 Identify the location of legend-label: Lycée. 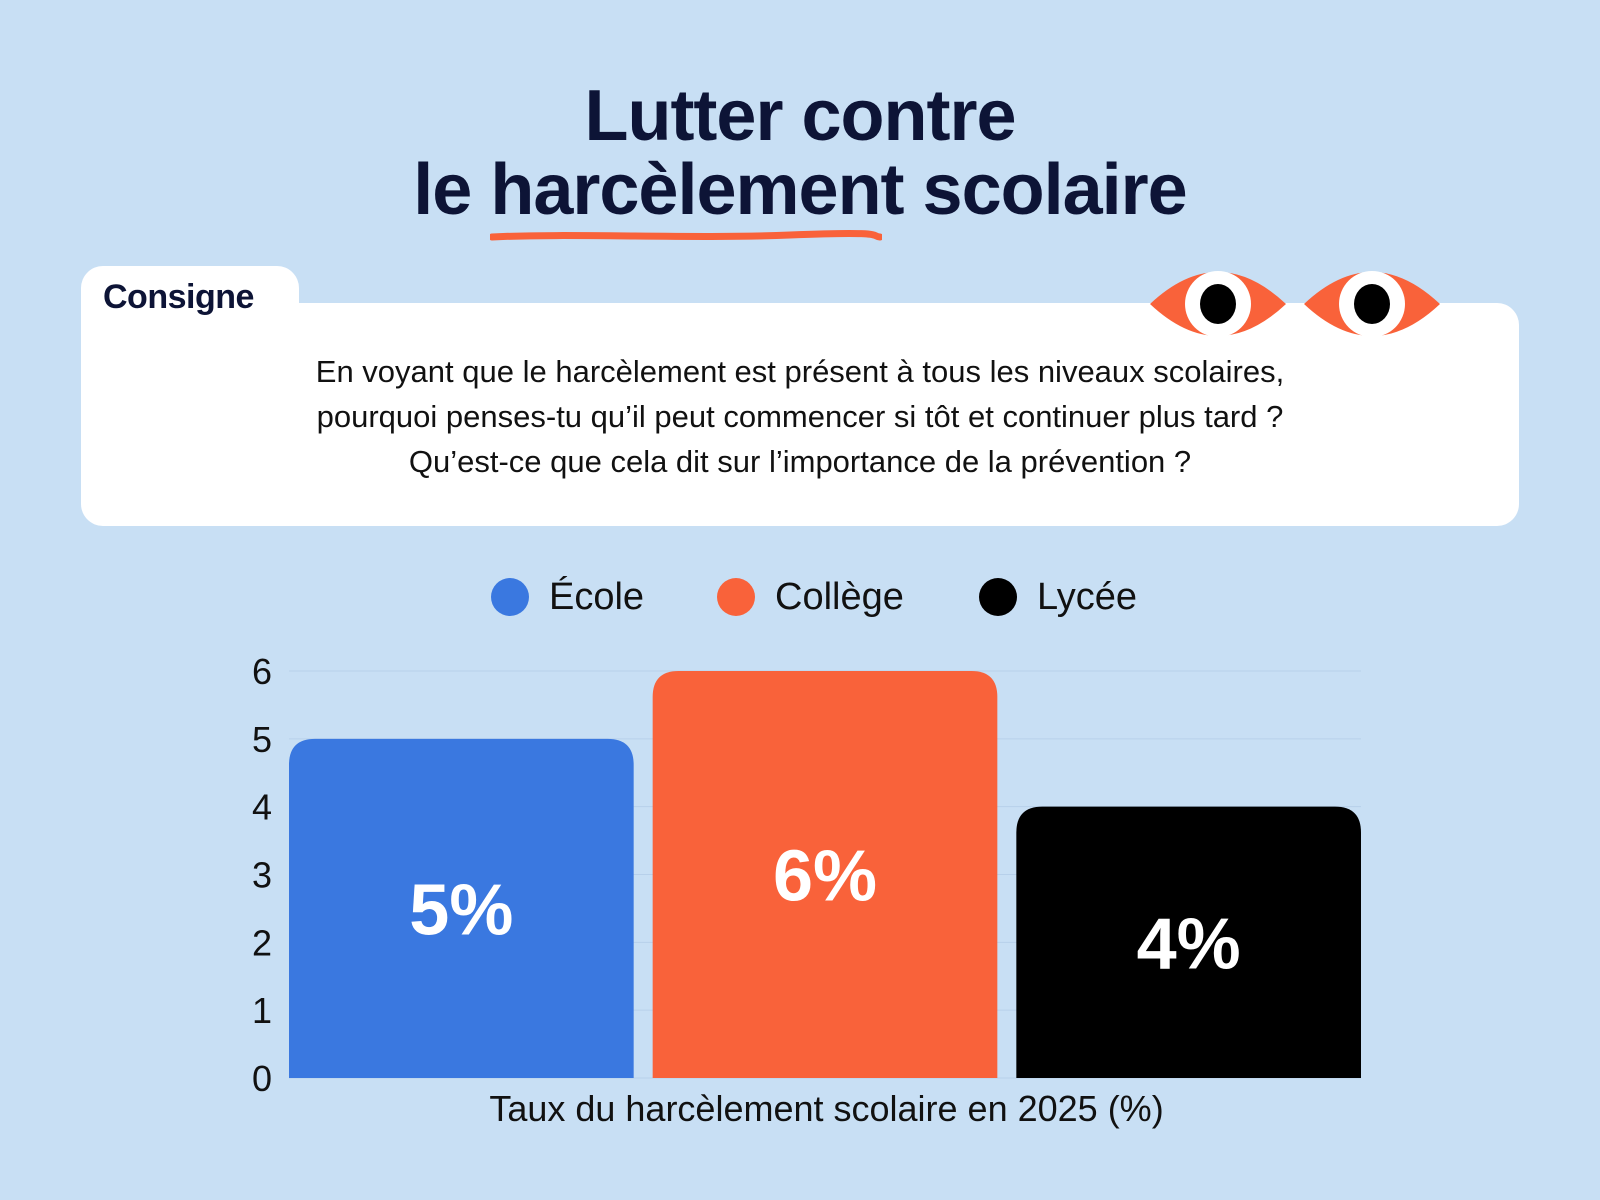
(1087, 596).